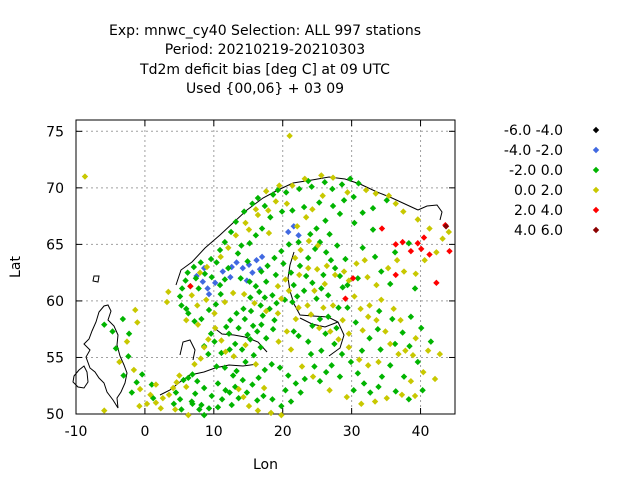 The image size is (640, 480). What do you see at coordinates (80, 377) in the screenshot?
I see `coastline-ireland` at bounding box center [80, 377].